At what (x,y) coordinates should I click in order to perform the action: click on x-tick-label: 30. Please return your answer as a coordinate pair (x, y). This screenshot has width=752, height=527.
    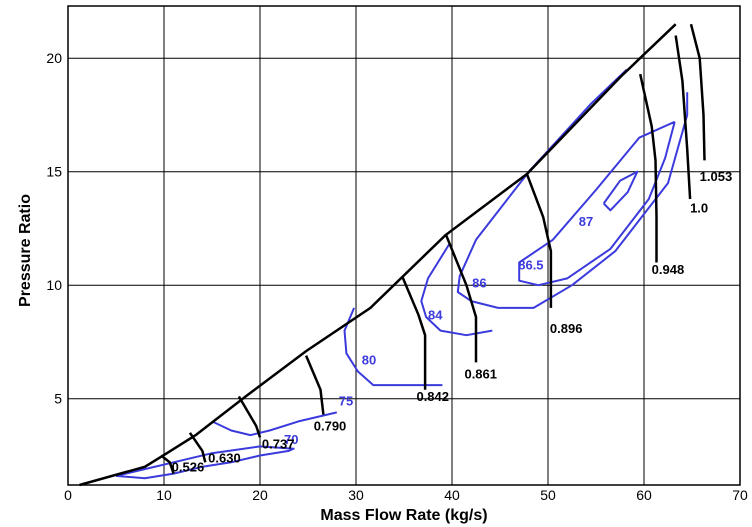
    Looking at the image, I should click on (356, 495).